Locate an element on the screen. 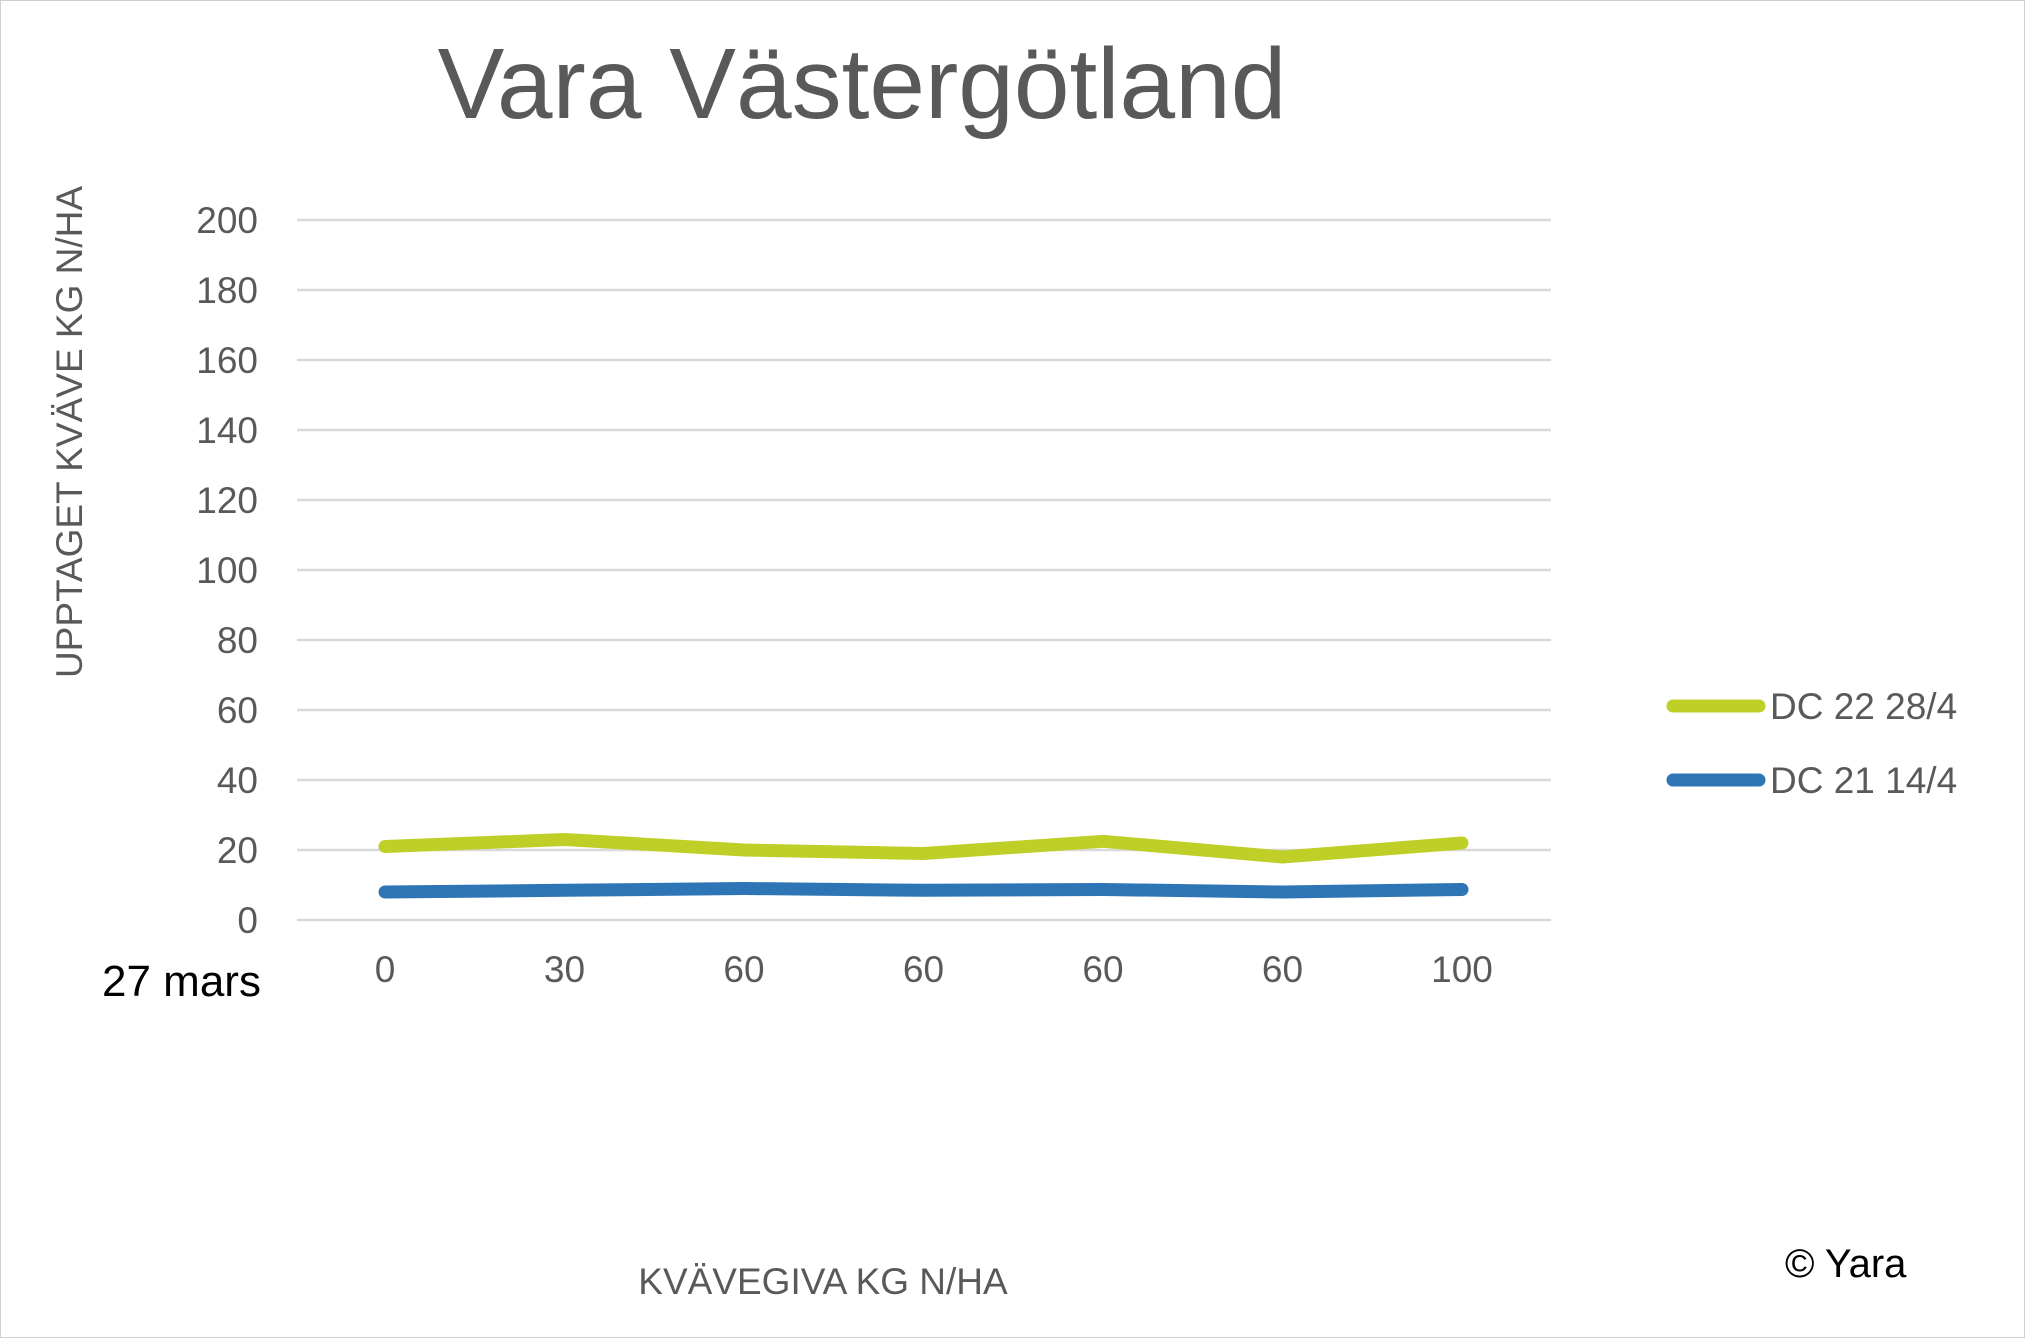 This screenshot has height=1340, width=2027. x-axis-label: KVÄVEGIVA KG N/HA is located at coordinates (823, 1281).